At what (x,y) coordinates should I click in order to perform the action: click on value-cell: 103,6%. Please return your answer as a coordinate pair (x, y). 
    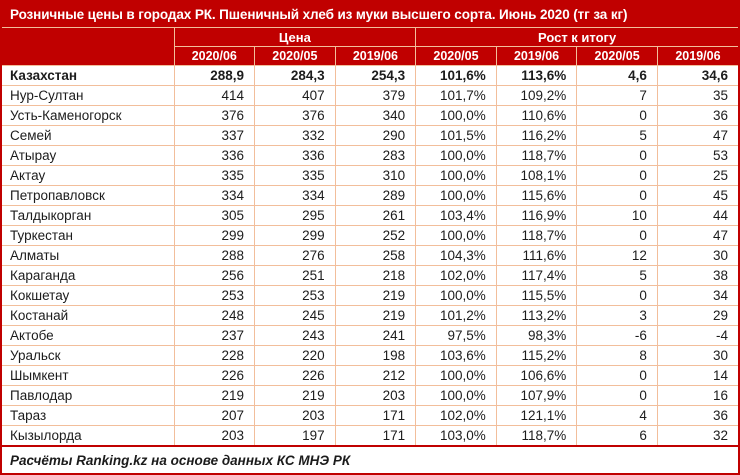
    Looking at the image, I should click on (456, 356).